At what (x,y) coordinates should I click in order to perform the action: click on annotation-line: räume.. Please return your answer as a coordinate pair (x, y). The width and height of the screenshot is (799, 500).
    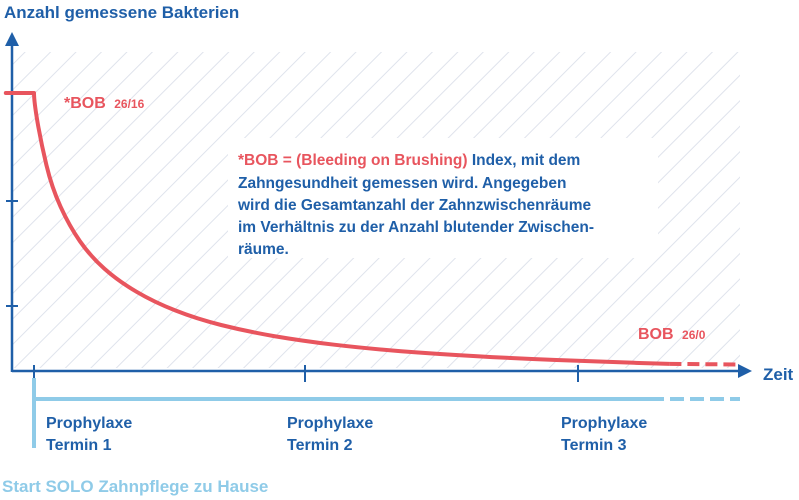
    Looking at the image, I should click on (263, 249).